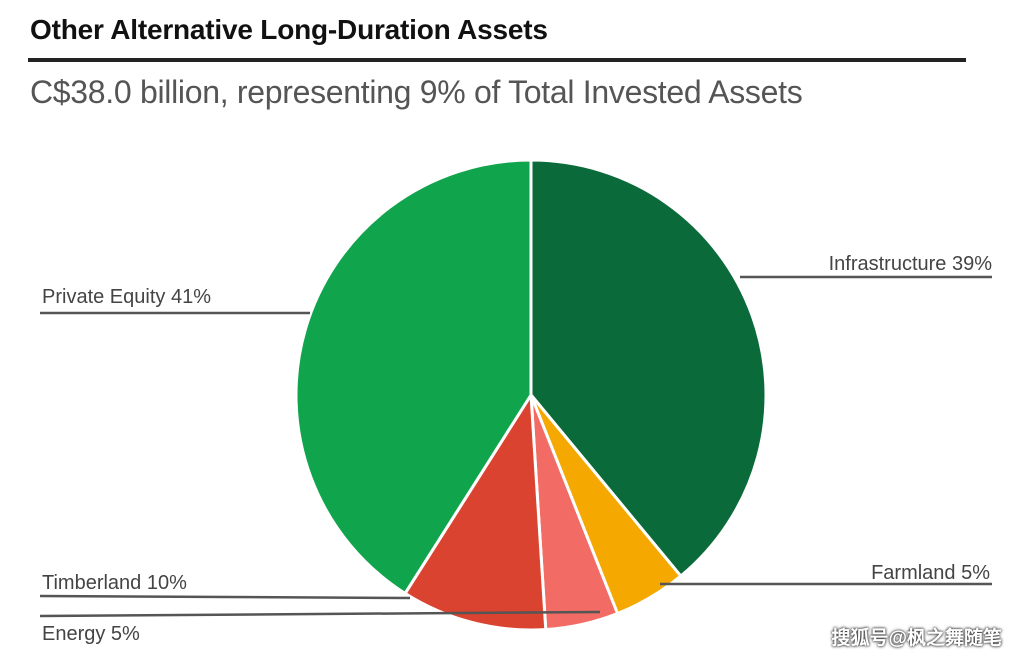 Image resolution: width=1024 pixels, height=664 pixels. I want to click on slice-label-private-equity: Private Equity 41%, so click(126, 297).